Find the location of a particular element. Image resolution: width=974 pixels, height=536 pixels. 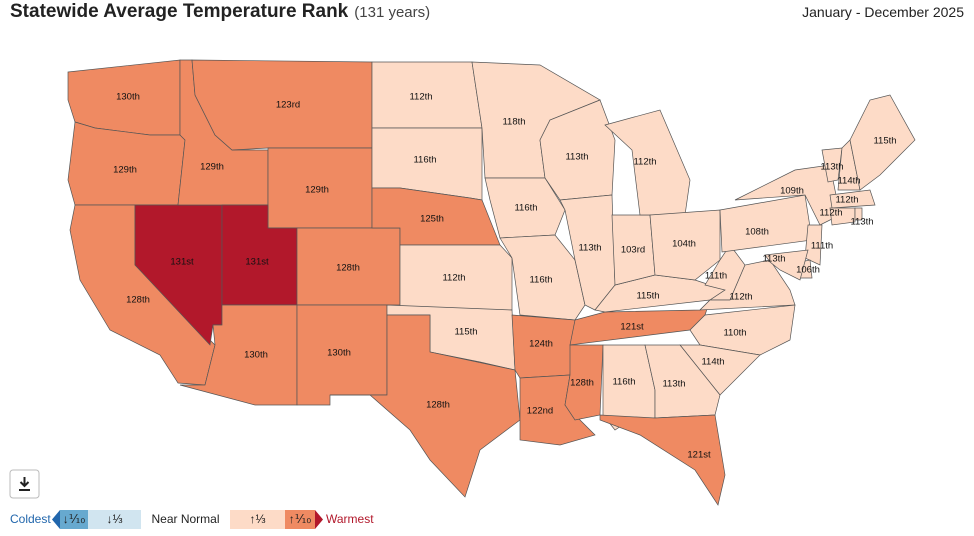

legend-label: ↓⅒ is located at coordinates (74, 519).